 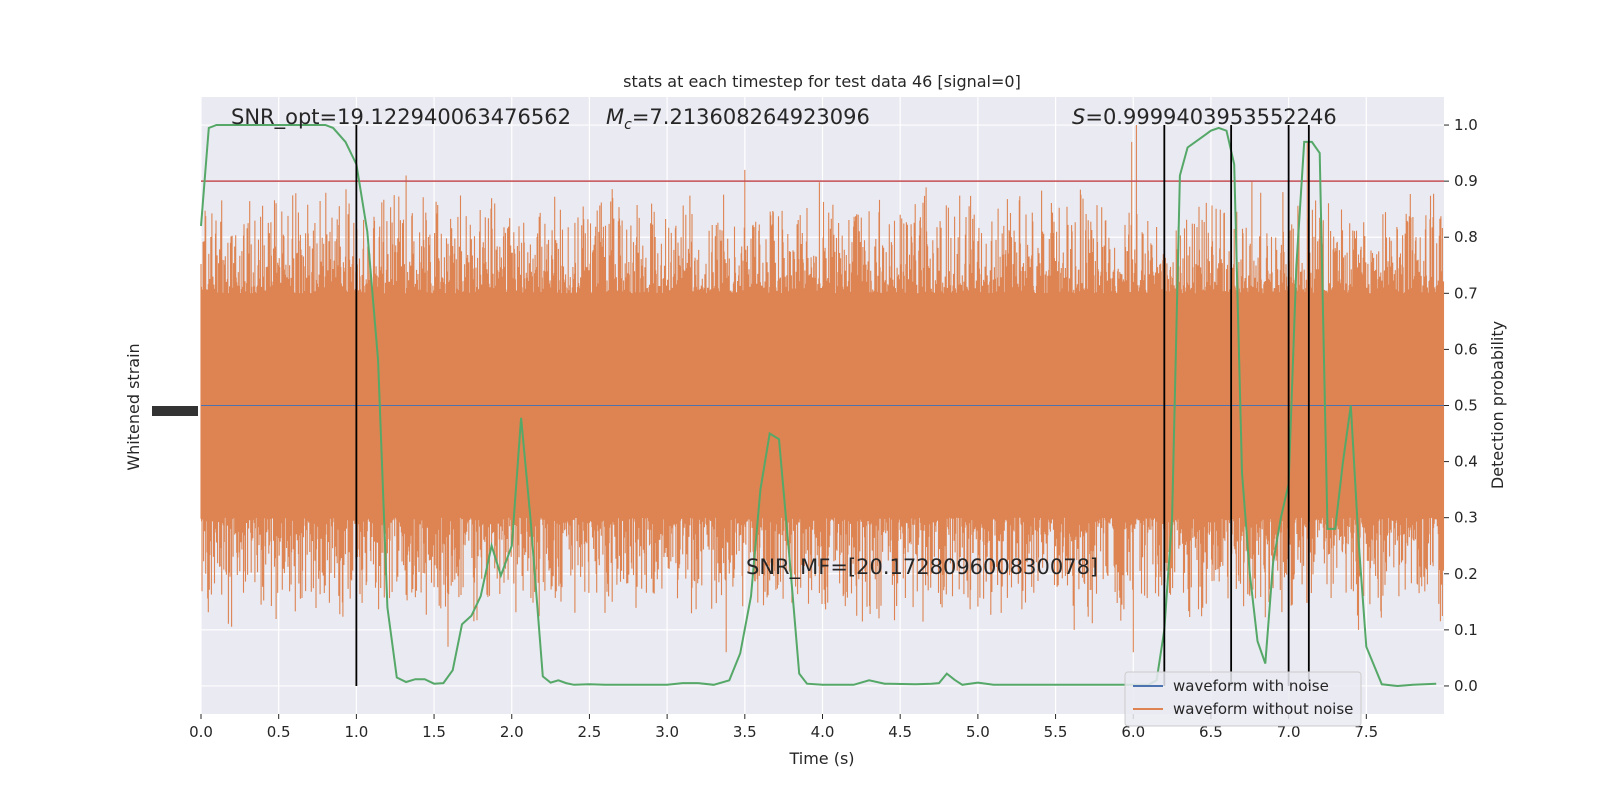 What do you see at coordinates (434, 732) in the screenshot?
I see `x-tick-label: 1.5` at bounding box center [434, 732].